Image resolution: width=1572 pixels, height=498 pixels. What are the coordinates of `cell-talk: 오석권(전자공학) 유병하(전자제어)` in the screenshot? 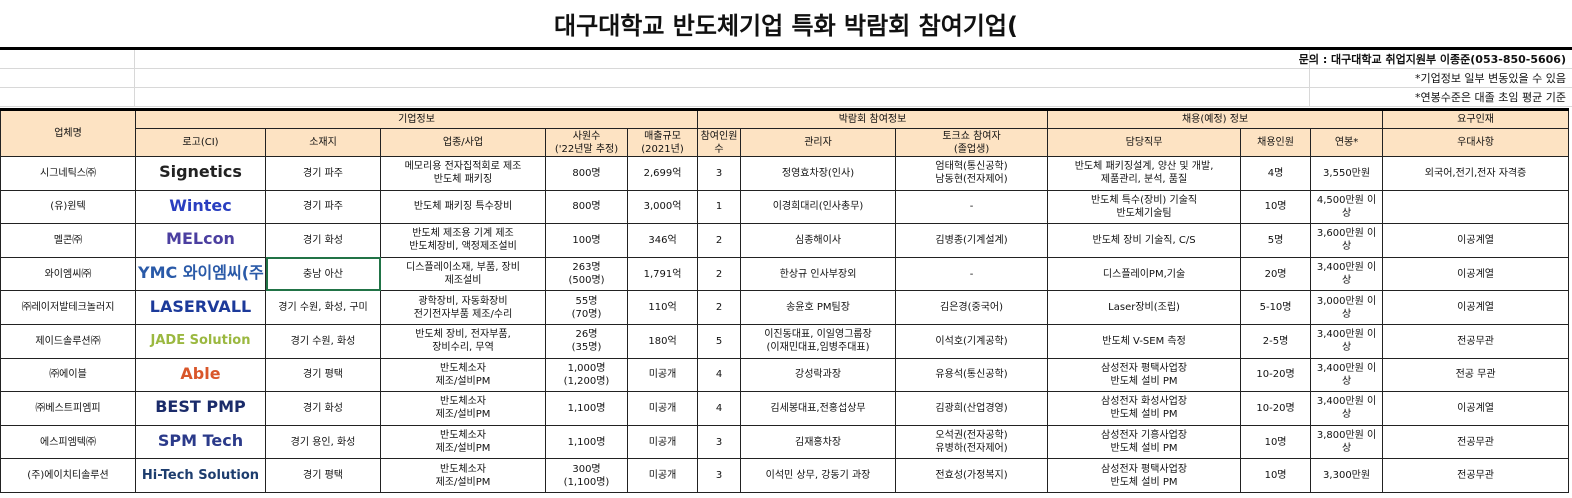 It's located at (972, 442).